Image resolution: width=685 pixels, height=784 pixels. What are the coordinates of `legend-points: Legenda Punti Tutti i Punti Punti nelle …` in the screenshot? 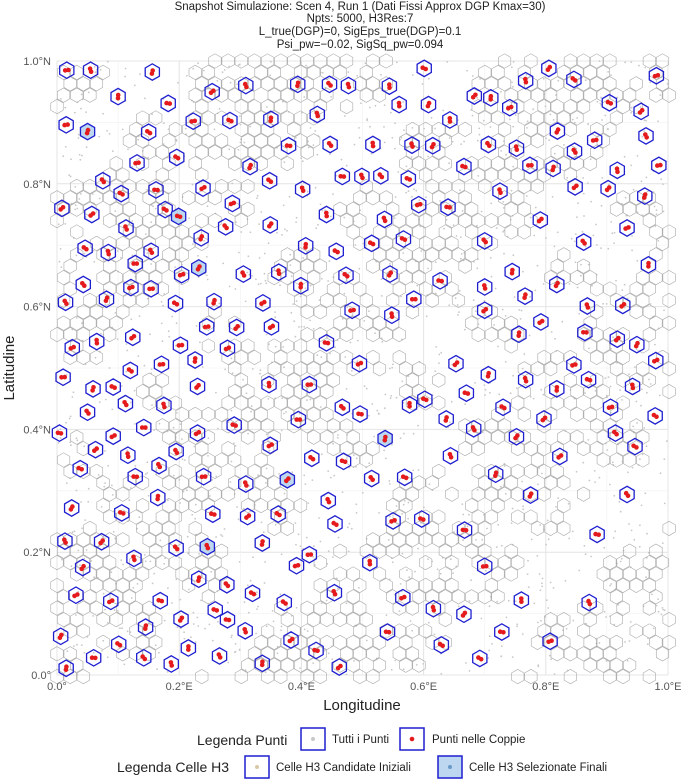 It's located at (361, 739).